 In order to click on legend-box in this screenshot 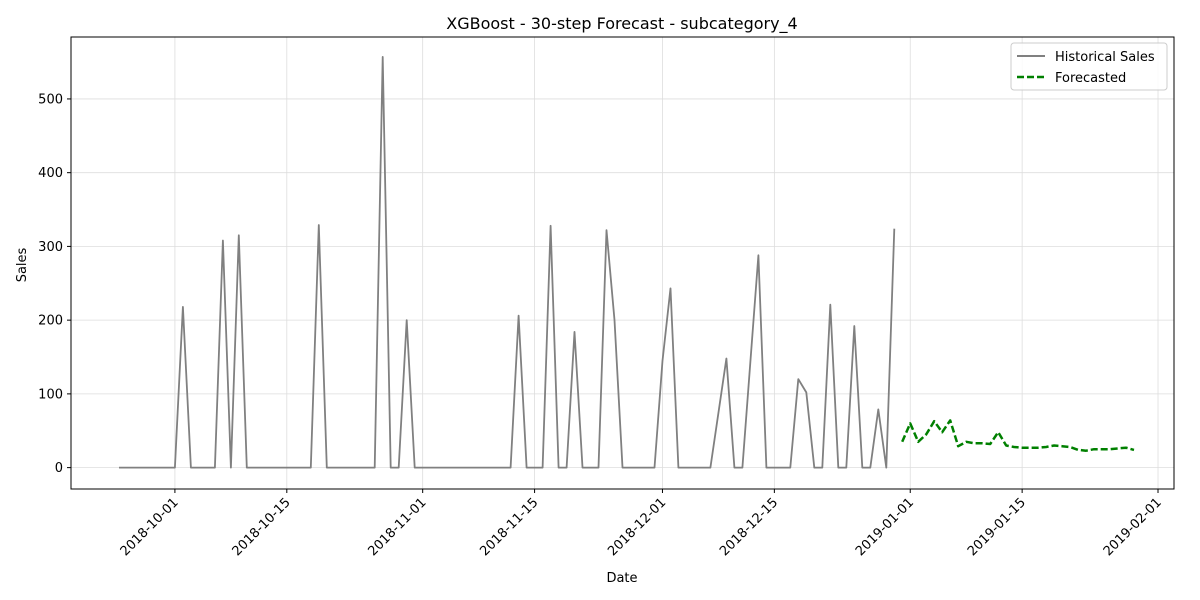, I will do `click(1089, 66)`.